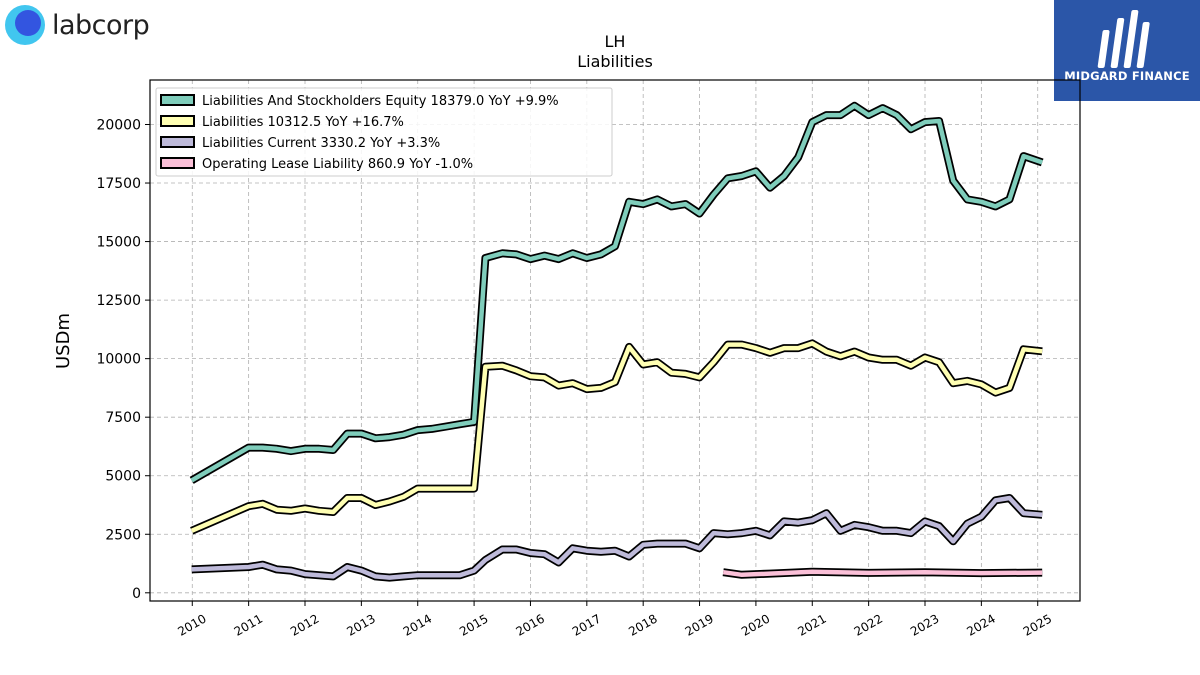  Describe the element at coordinates (473, 624) in the screenshot. I see `x-tick-label: 2015` at that location.